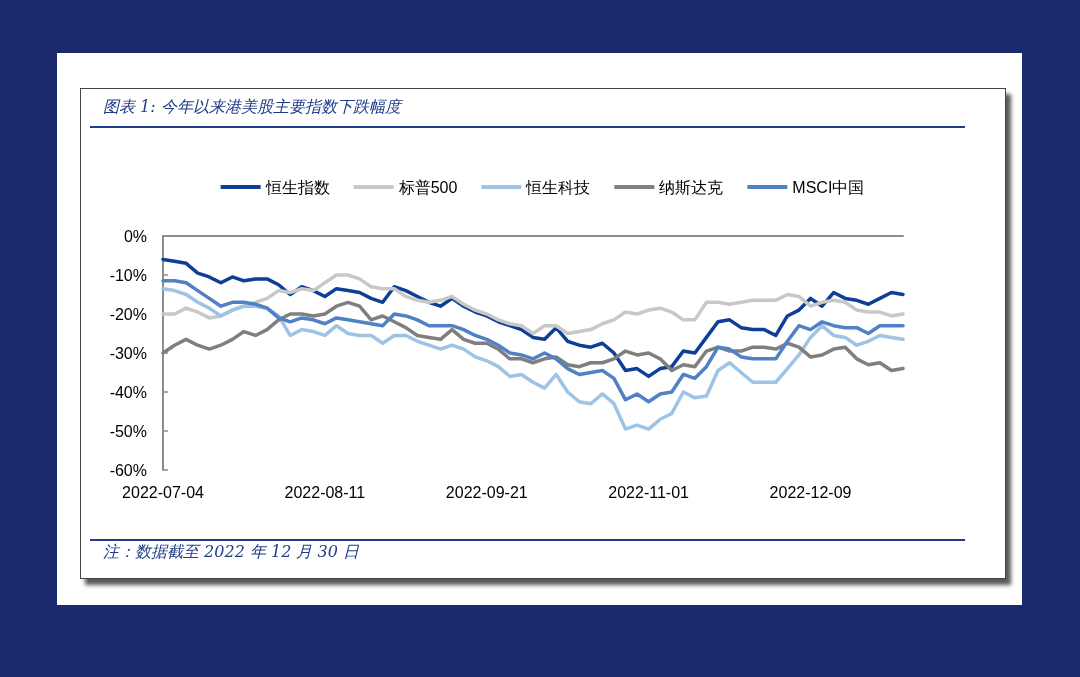  Describe the element at coordinates (128, 353) in the screenshot. I see `y-tick-label: -30%` at that location.